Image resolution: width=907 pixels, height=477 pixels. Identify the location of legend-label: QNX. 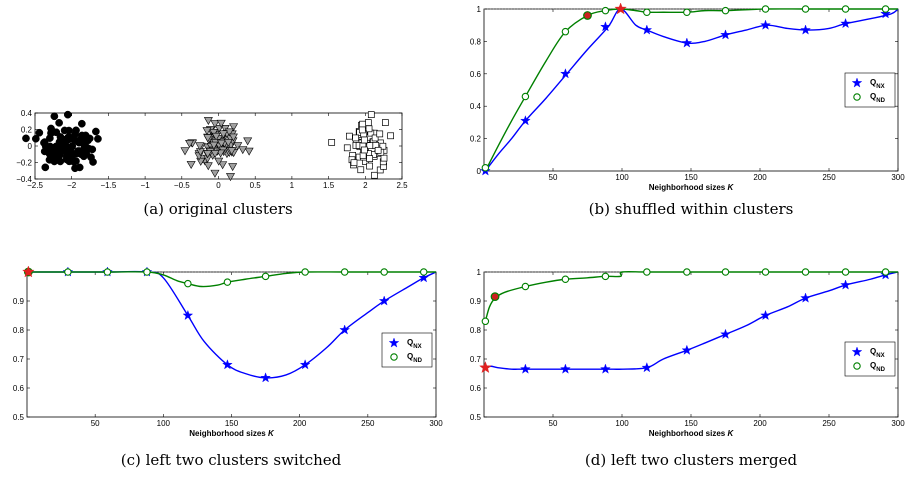
(877, 353).